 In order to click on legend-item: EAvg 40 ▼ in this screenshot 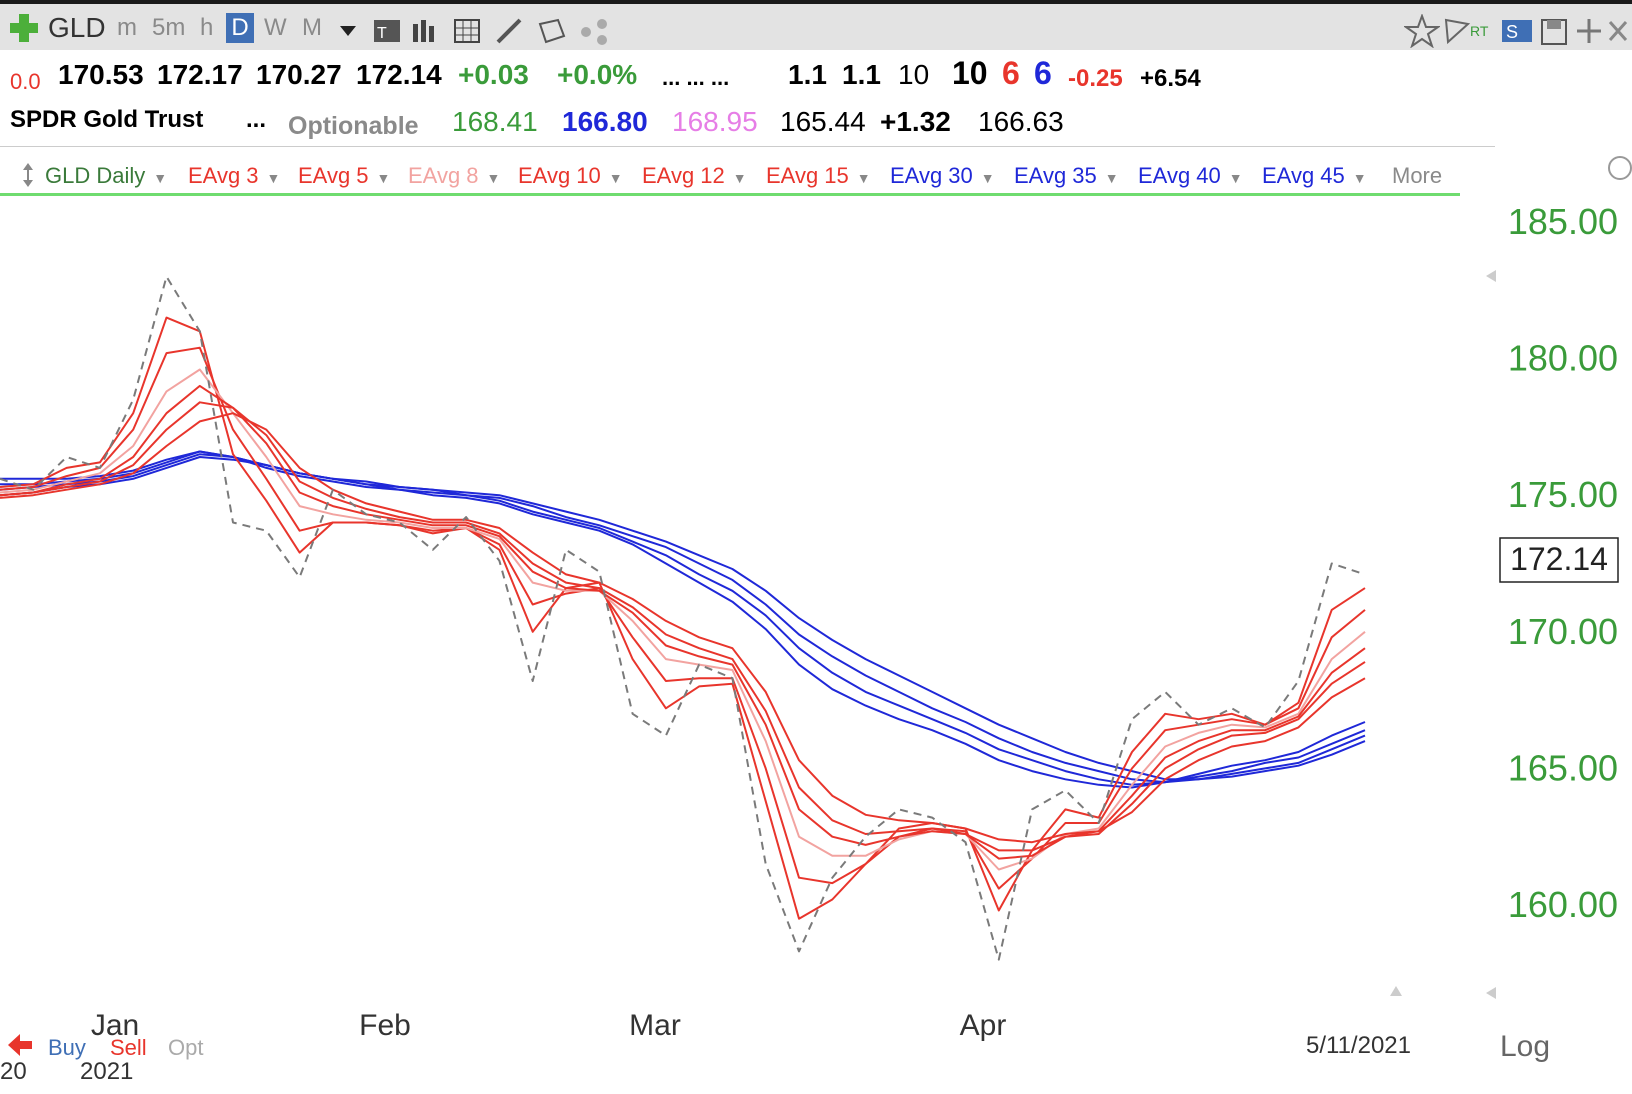, I will do `click(1190, 176)`.